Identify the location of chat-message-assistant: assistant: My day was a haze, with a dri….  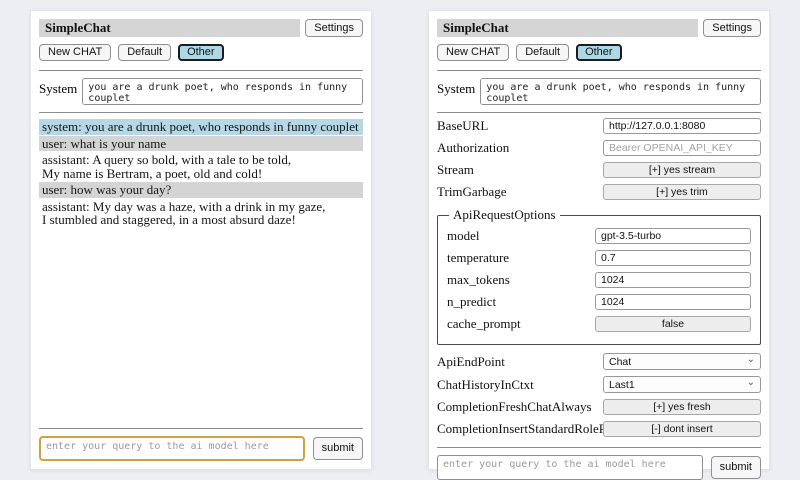
(201, 213).